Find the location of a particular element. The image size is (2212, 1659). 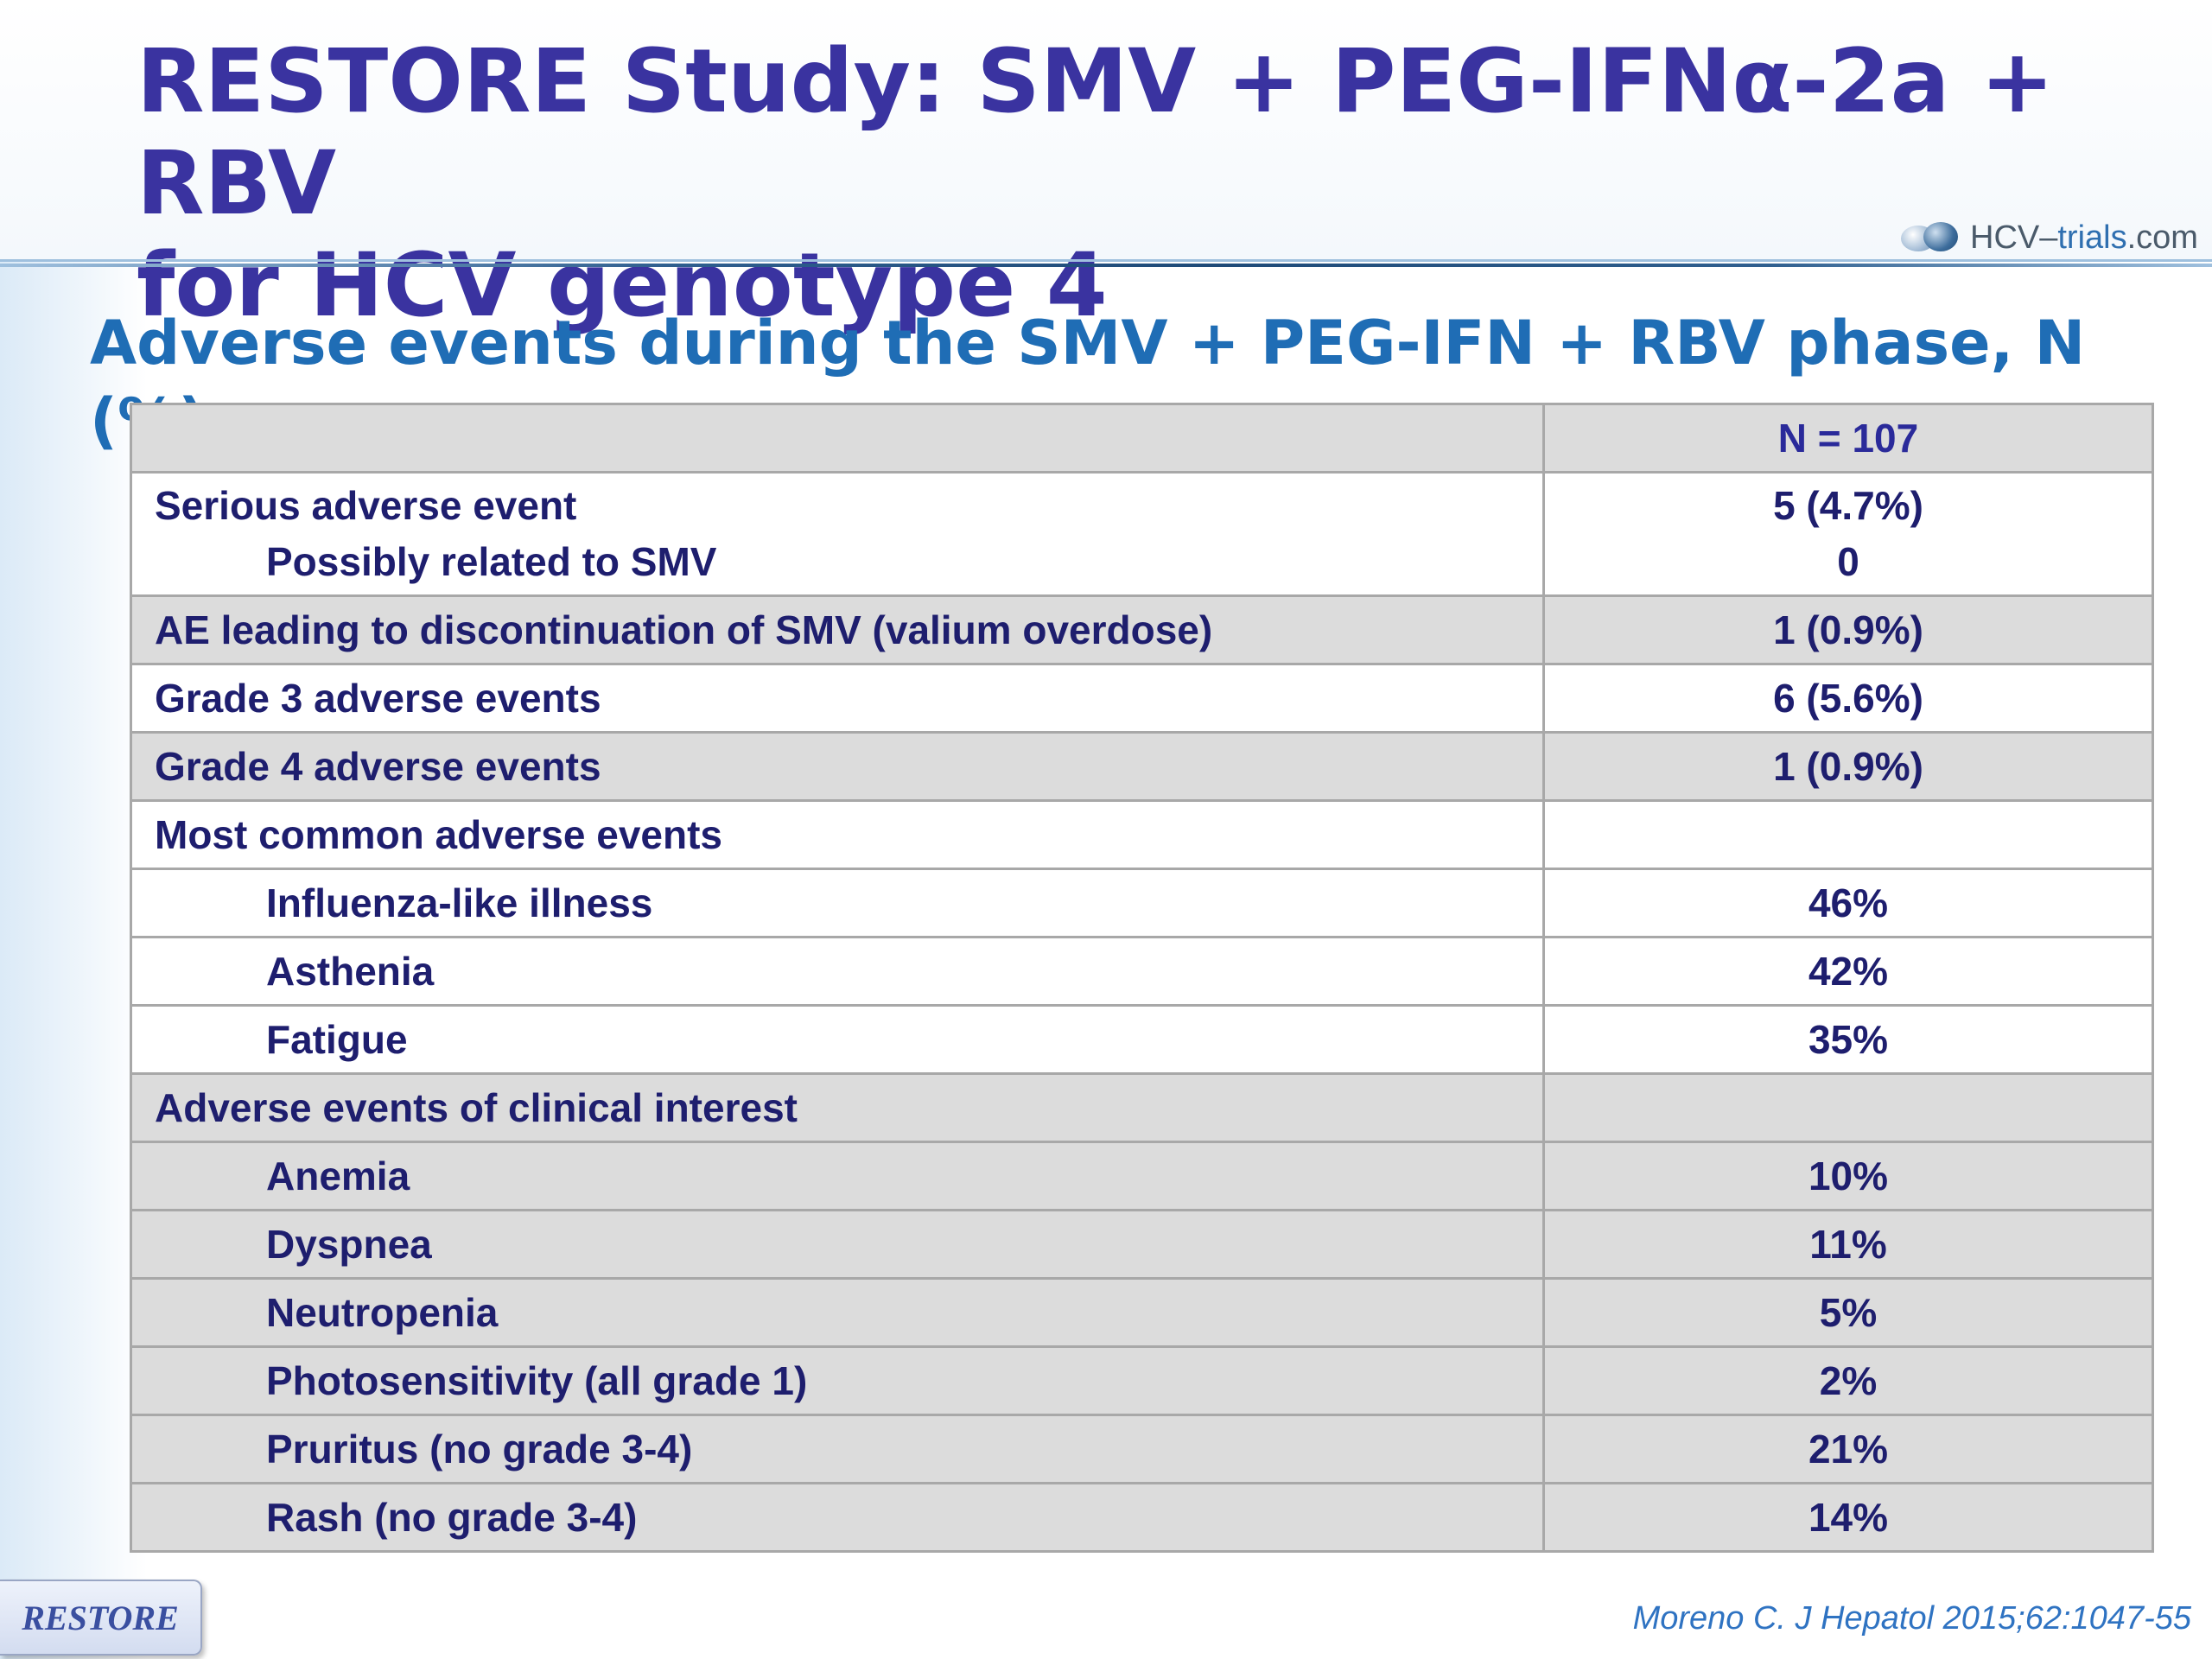

row-value: 5% is located at coordinates (1848, 1312).